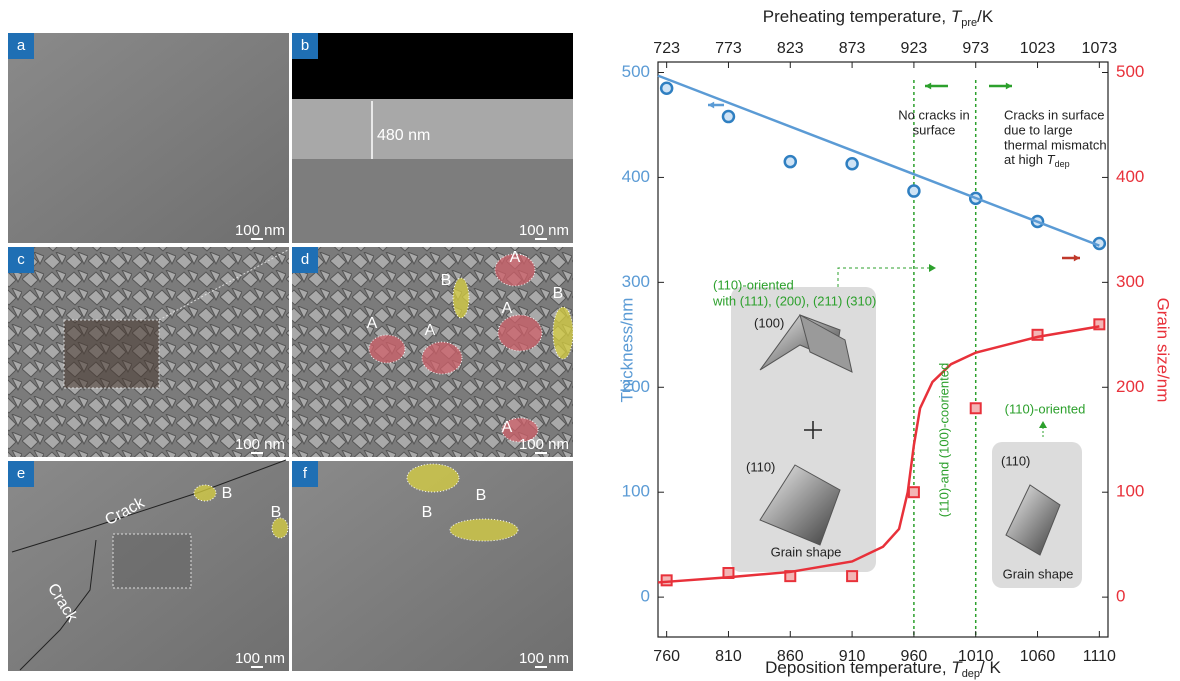 The height and width of the screenshot is (681, 1180). I want to click on y-tick-label: 300, so click(636, 281).